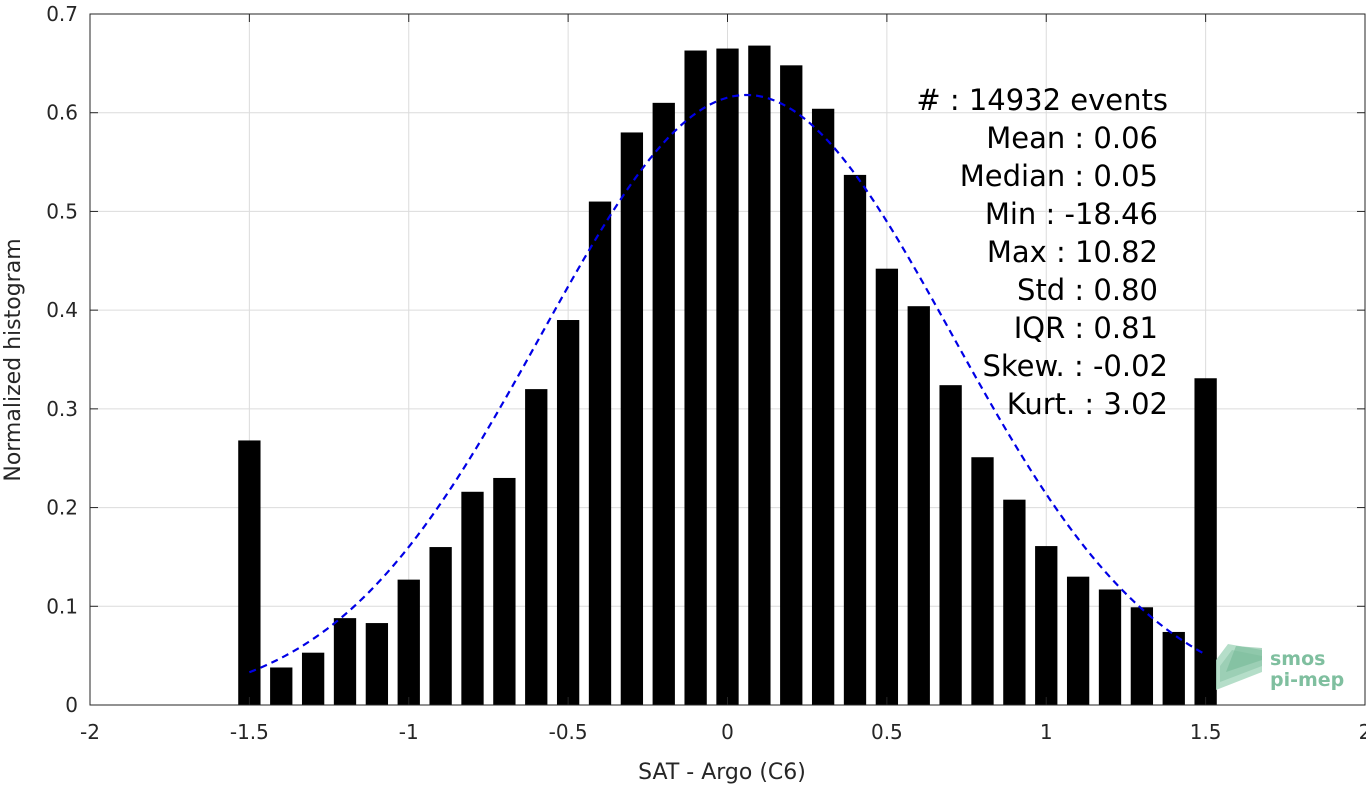  I want to click on x-tick-label: -1.5, so click(249, 732).